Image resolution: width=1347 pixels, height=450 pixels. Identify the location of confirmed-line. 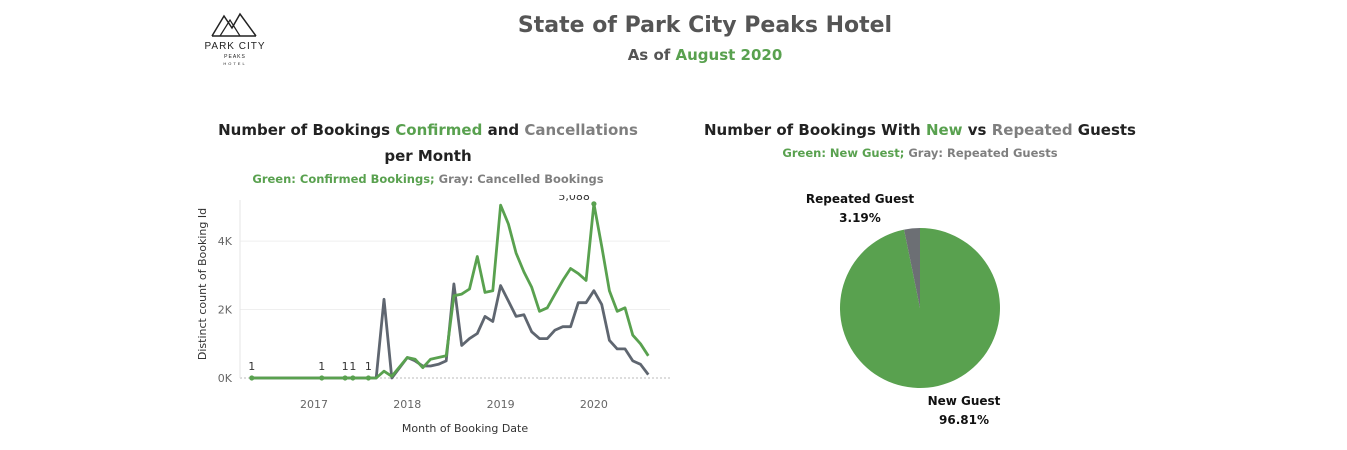
(450, 291).